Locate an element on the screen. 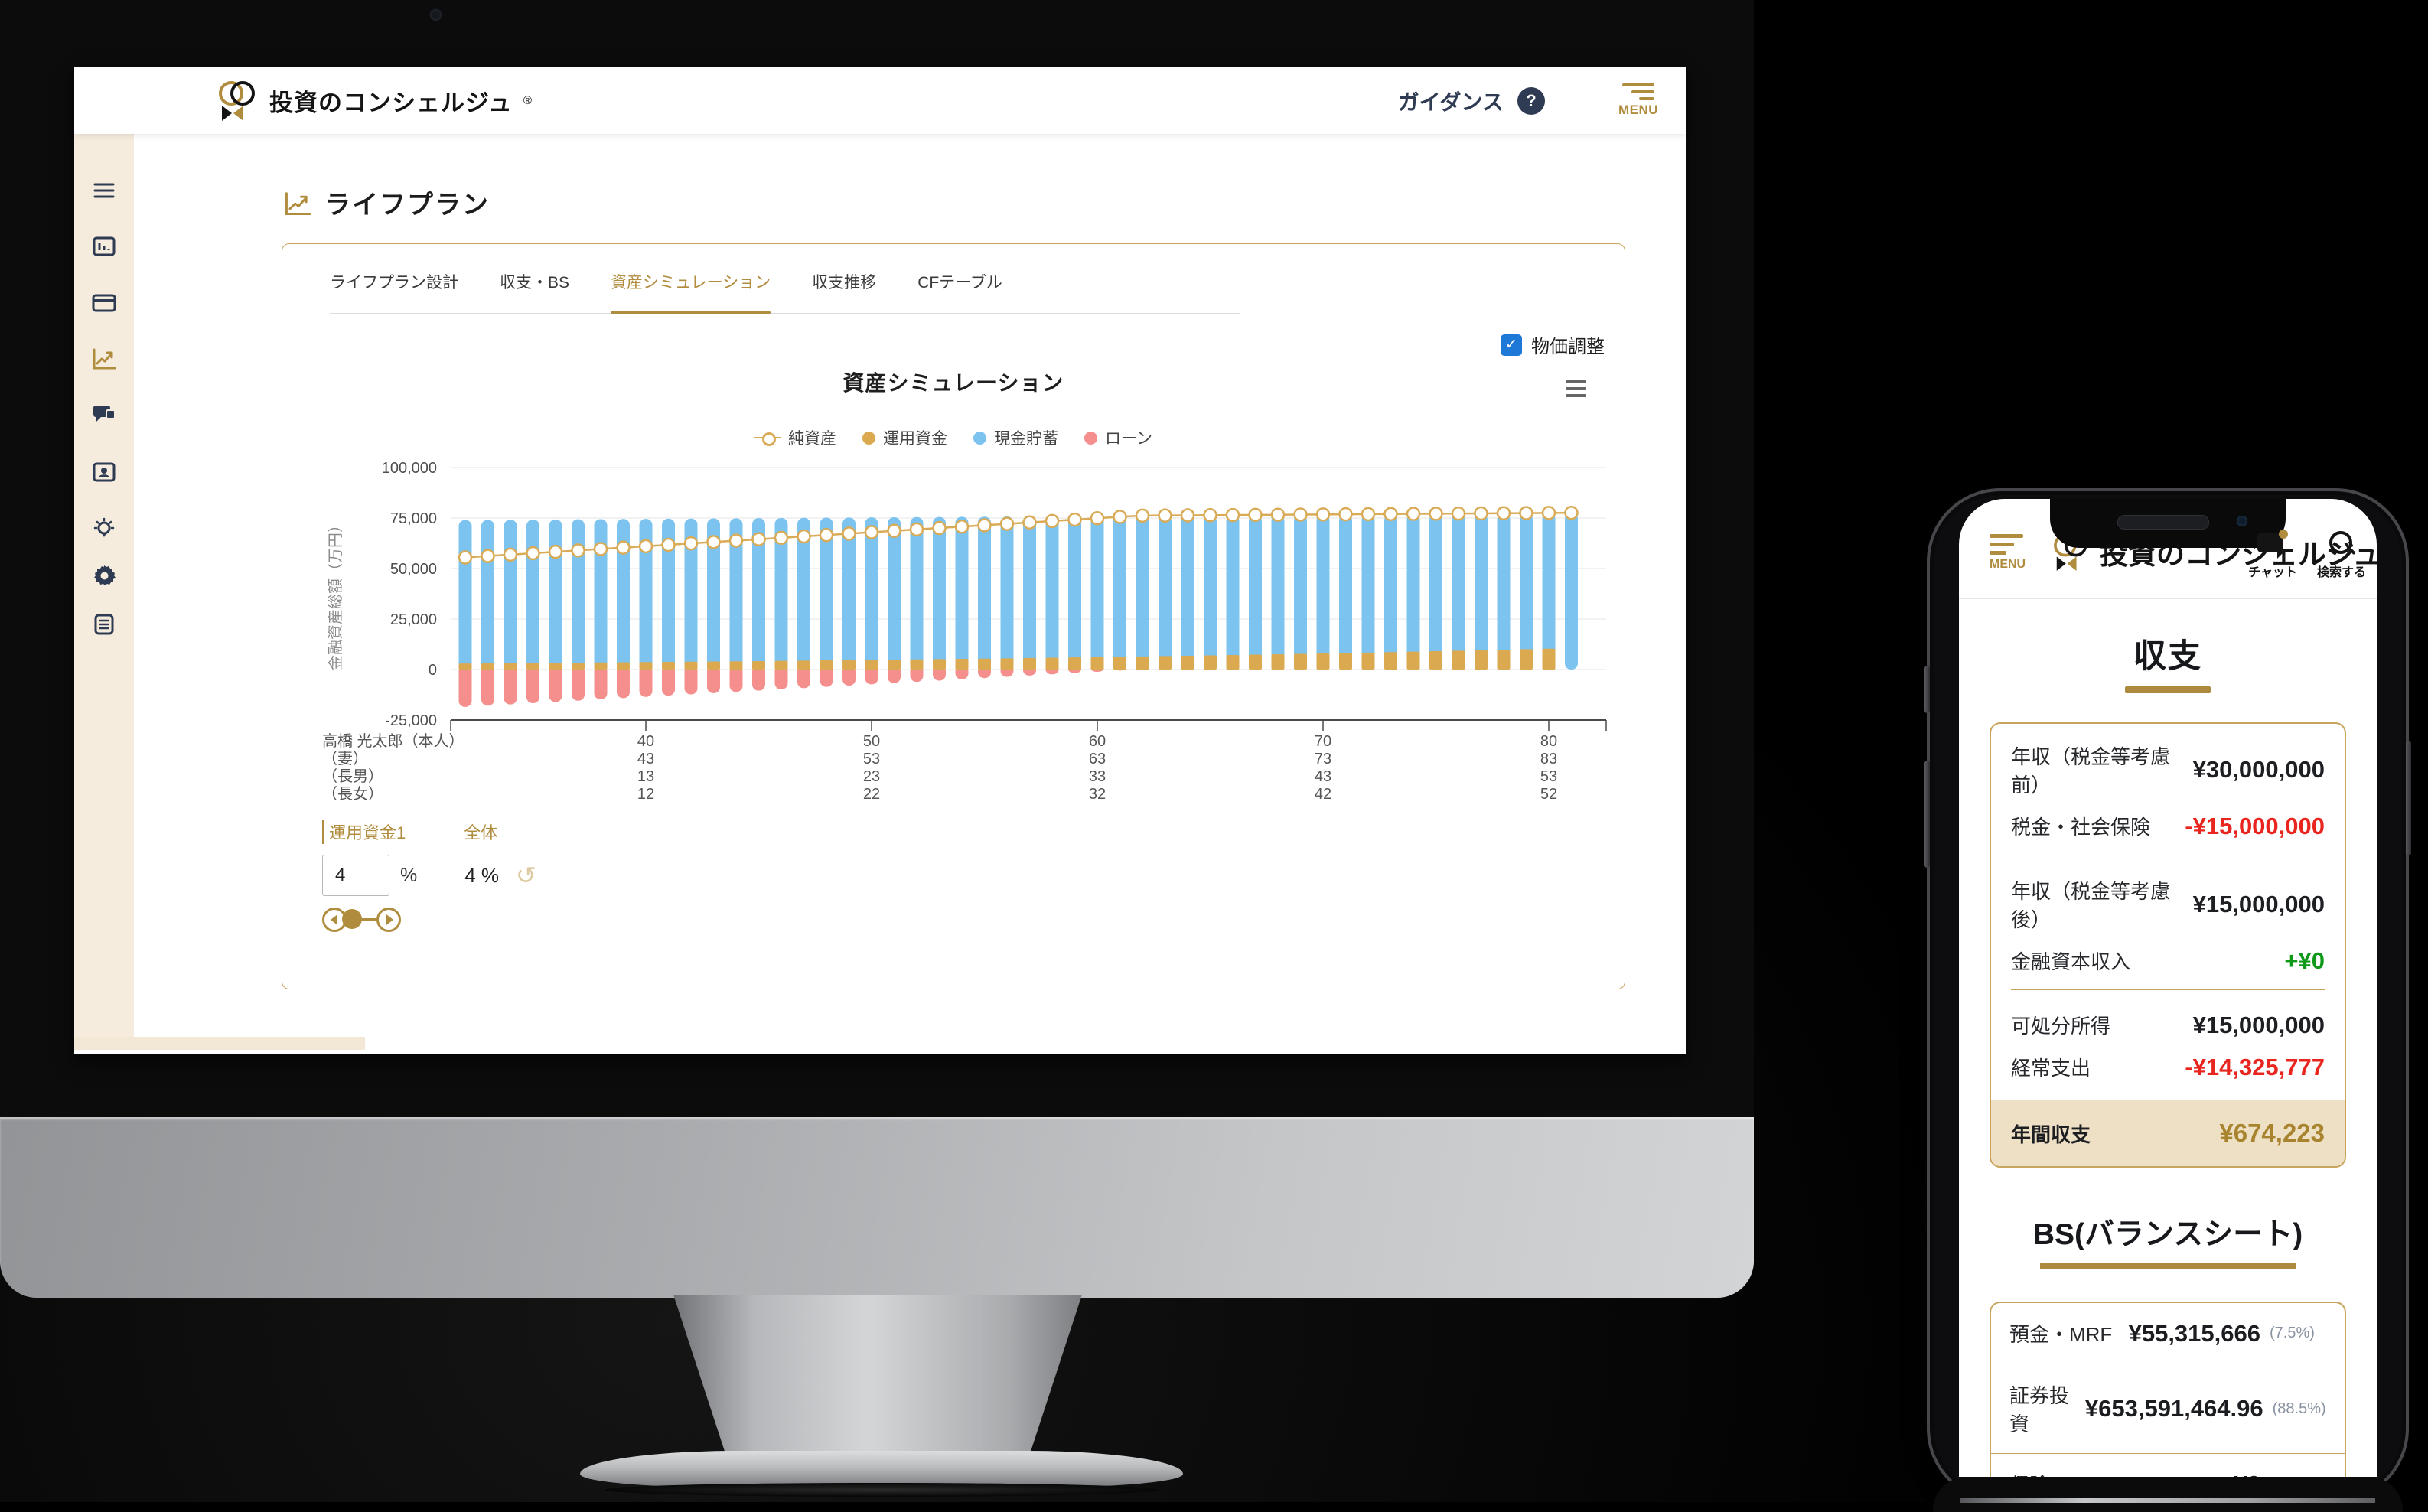 Image resolution: width=2428 pixels, height=1512 pixels. svg-text: 23 is located at coordinates (872, 777).